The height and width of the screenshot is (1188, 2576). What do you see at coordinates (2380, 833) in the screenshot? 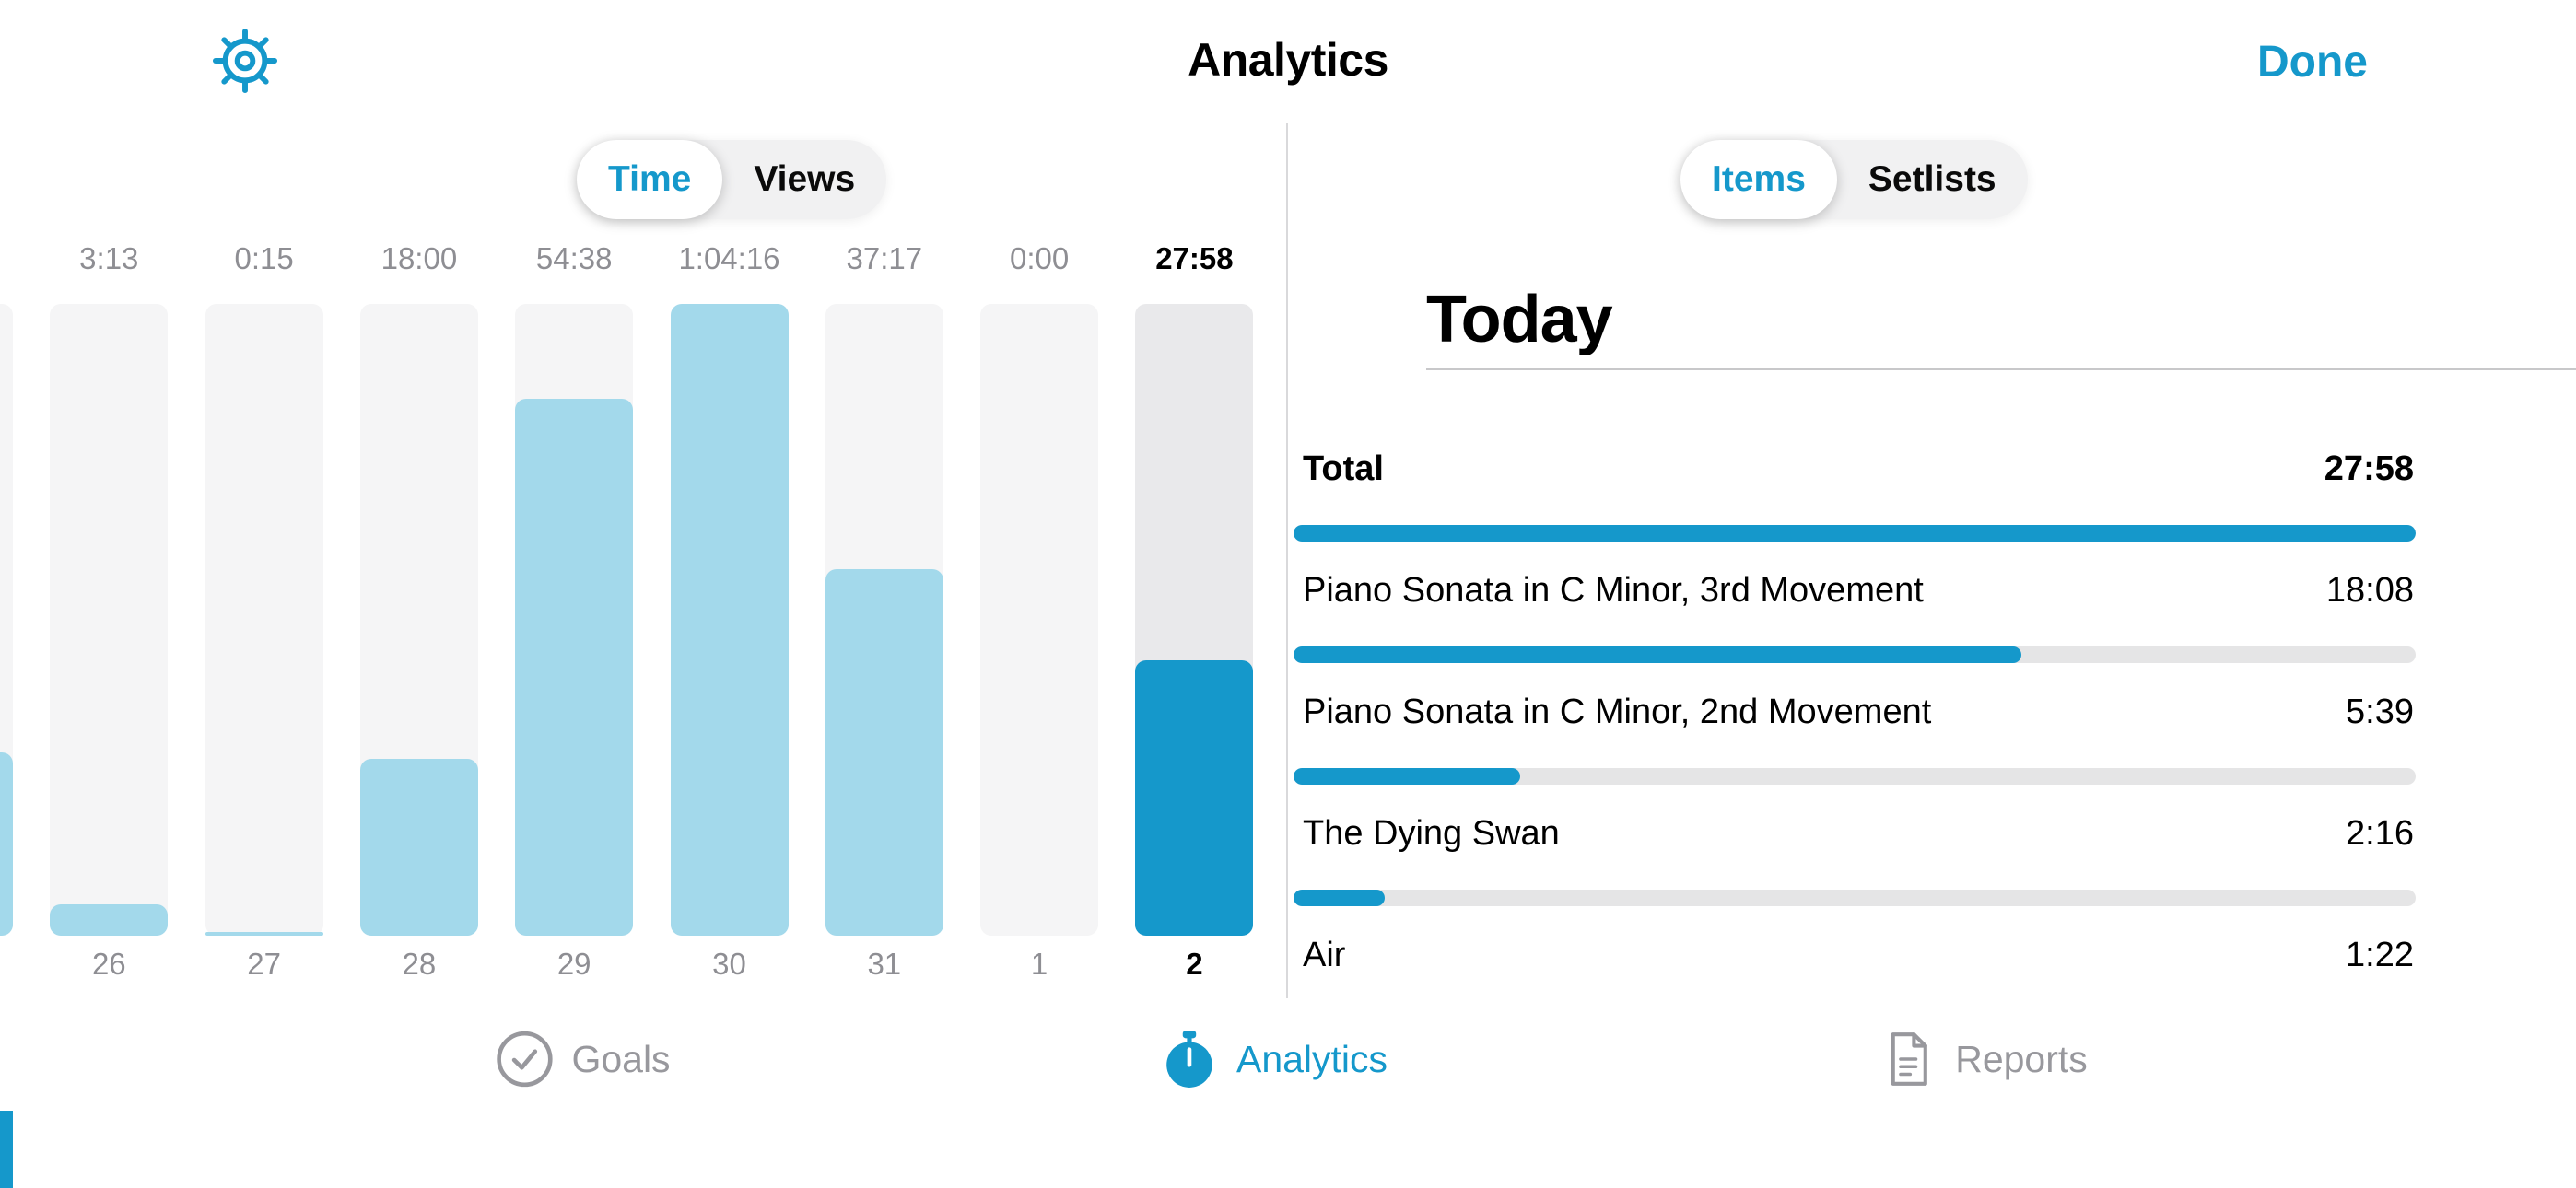
I see `item-time: 2:16` at bounding box center [2380, 833].